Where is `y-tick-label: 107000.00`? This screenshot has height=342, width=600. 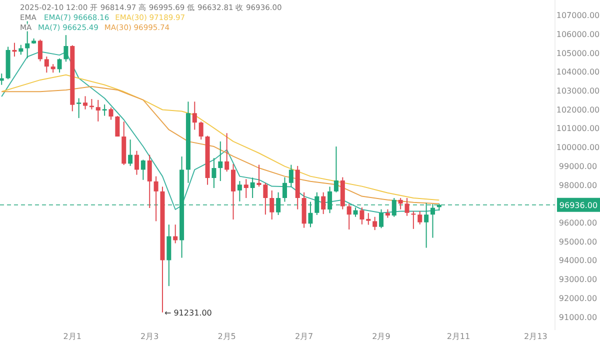 y-tick-label: 107000.00 is located at coordinates (578, 15).